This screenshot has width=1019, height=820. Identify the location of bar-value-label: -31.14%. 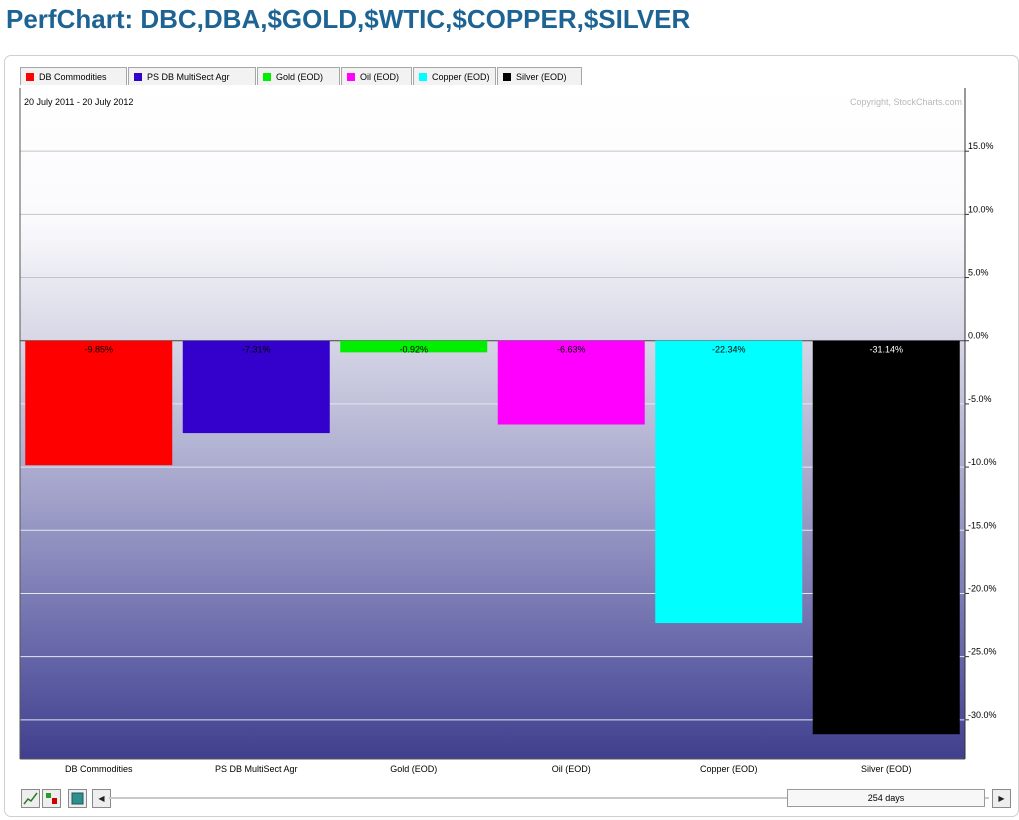
(886, 350).